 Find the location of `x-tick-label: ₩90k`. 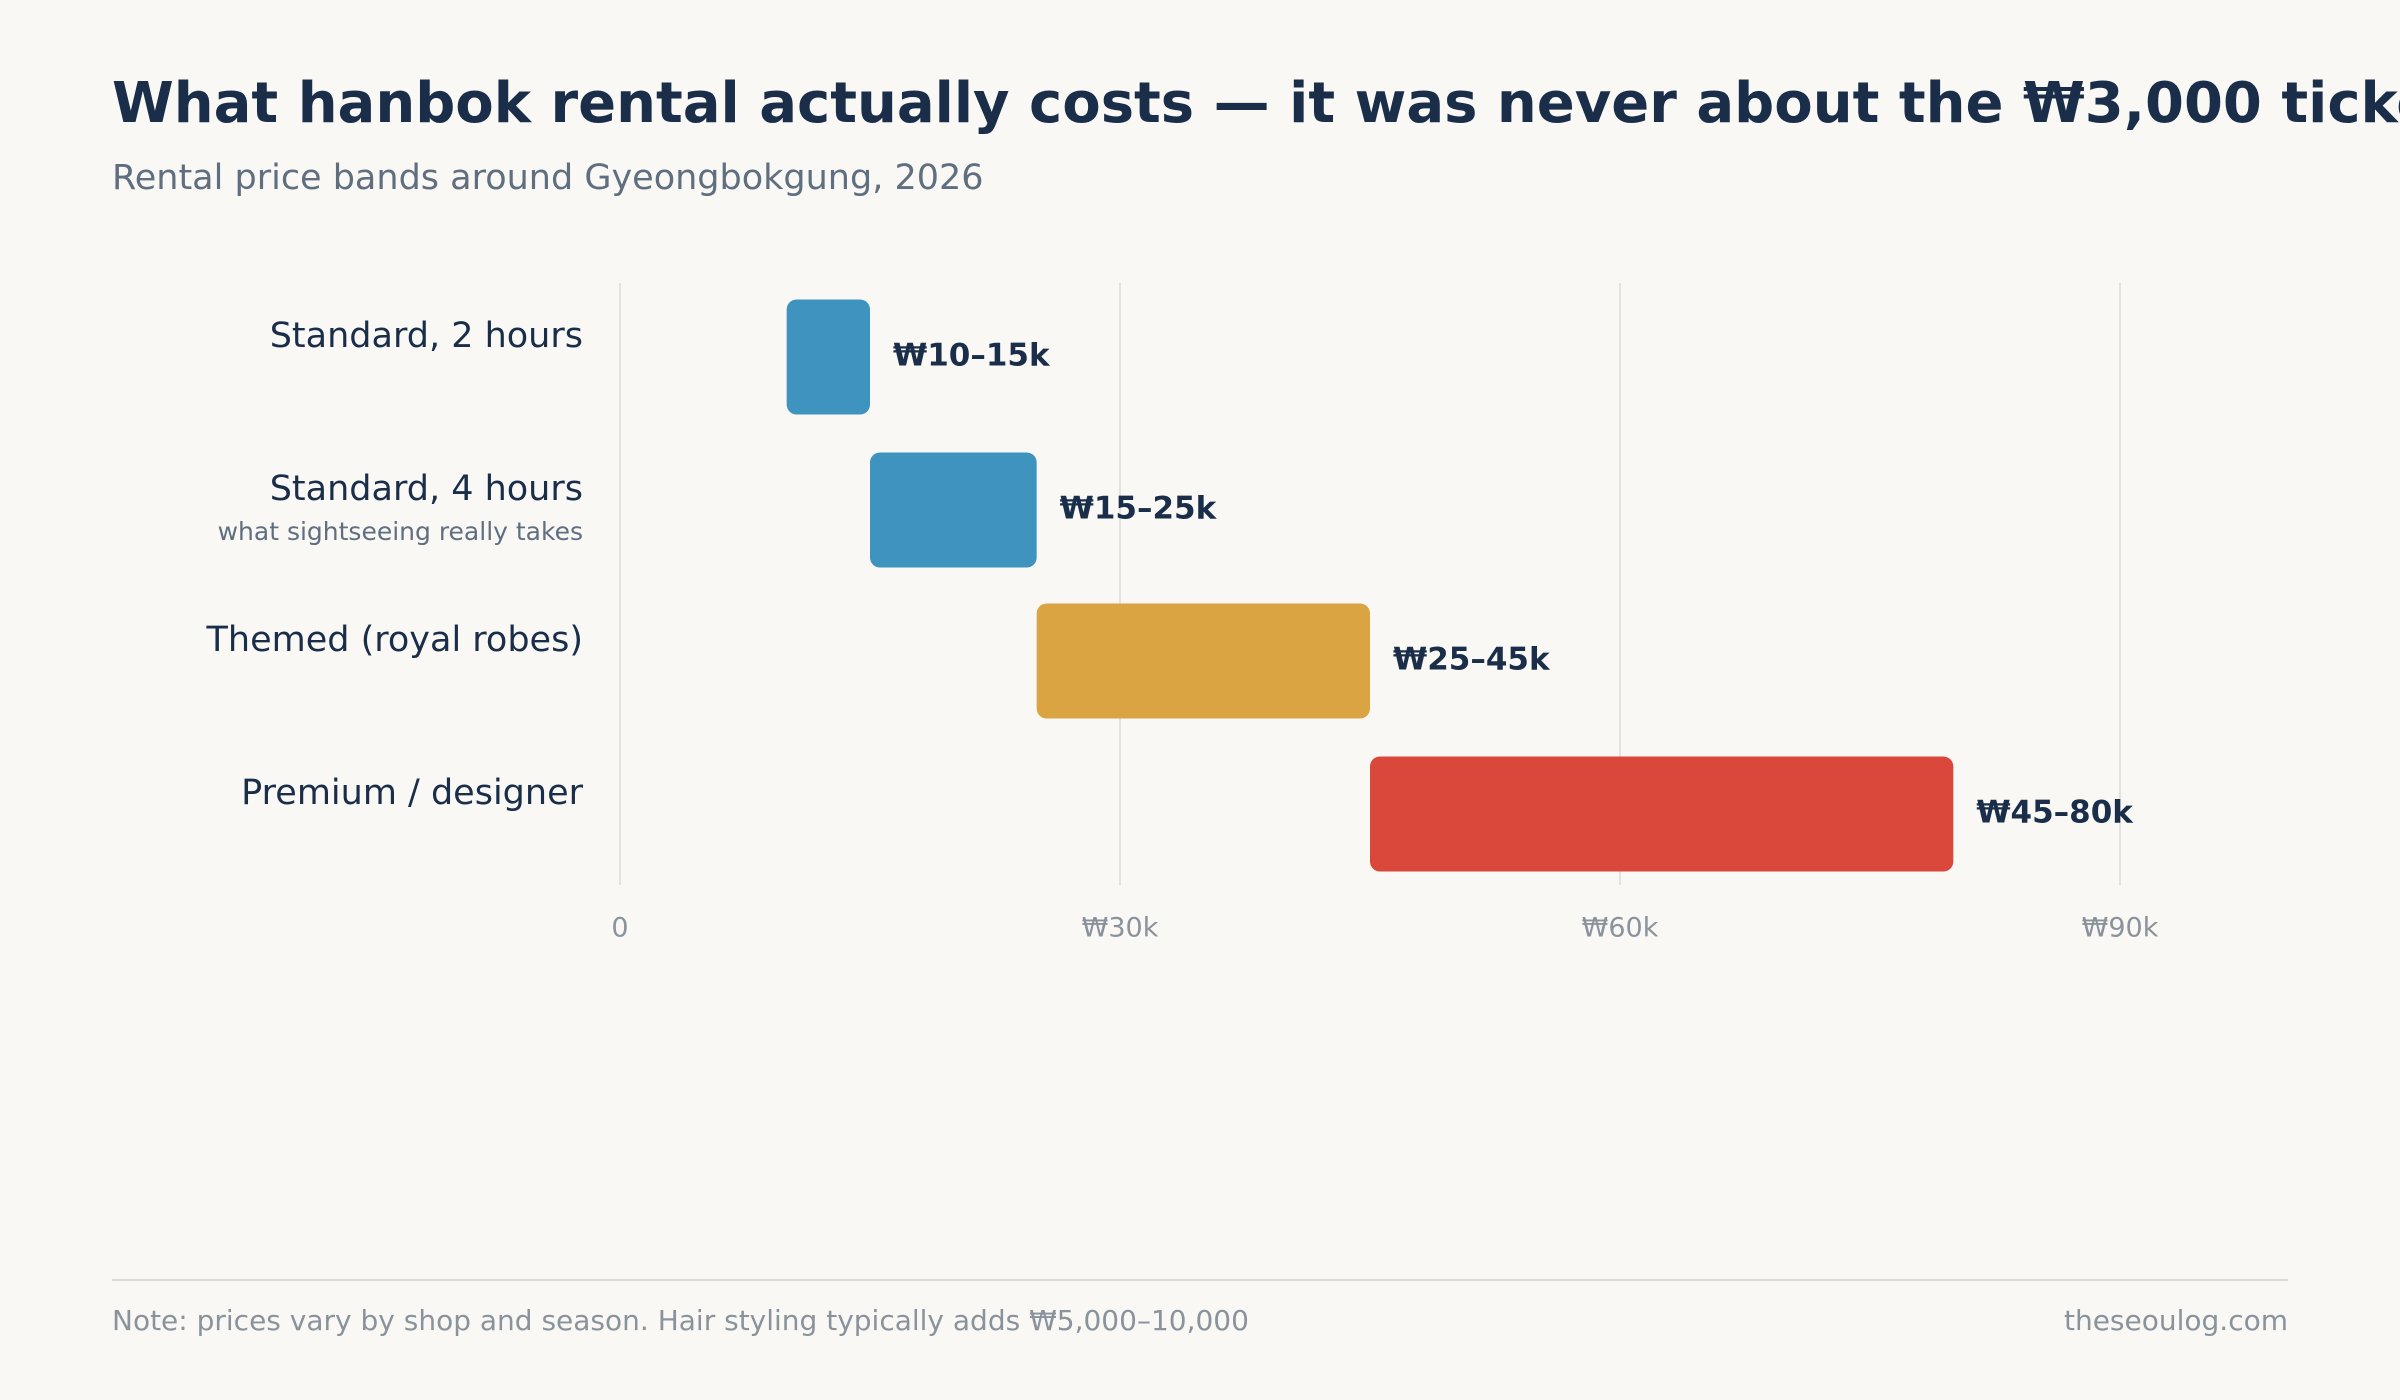

x-tick-label: ₩90k is located at coordinates (2120, 928).